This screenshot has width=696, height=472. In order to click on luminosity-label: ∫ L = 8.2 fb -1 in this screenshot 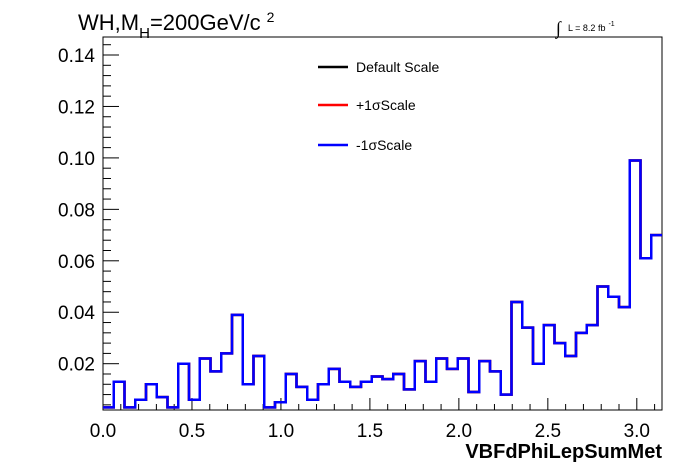, I will do `click(585, 28)`.